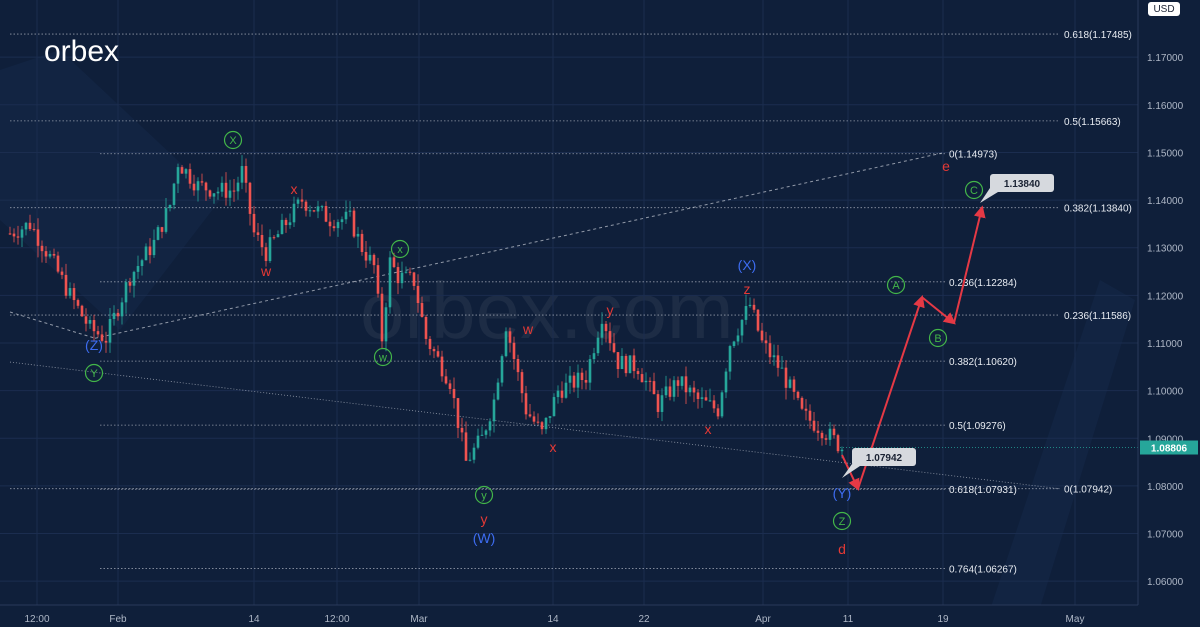  Describe the element at coordinates (1165, 296) in the screenshot. I see `y-tick-label: 1.12000` at that location.